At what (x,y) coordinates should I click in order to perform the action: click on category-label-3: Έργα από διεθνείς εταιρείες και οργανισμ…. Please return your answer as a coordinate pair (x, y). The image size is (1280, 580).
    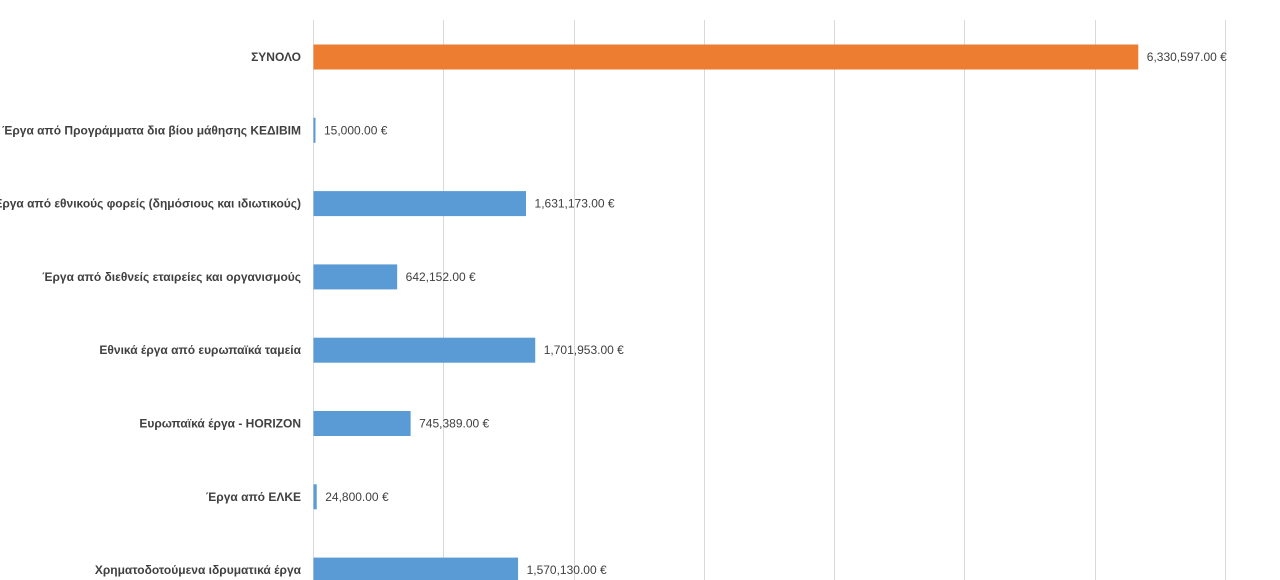
    Looking at the image, I should click on (171, 277).